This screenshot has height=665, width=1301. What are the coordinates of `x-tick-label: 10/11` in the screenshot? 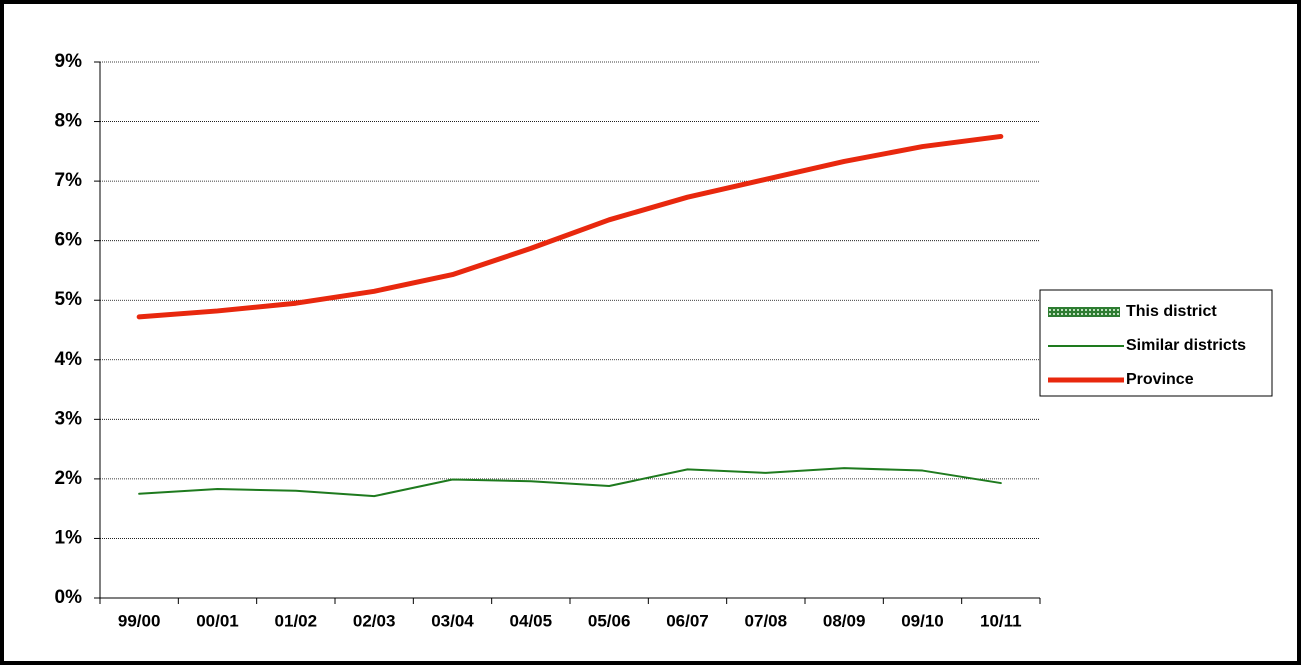 It's located at (1001, 620).